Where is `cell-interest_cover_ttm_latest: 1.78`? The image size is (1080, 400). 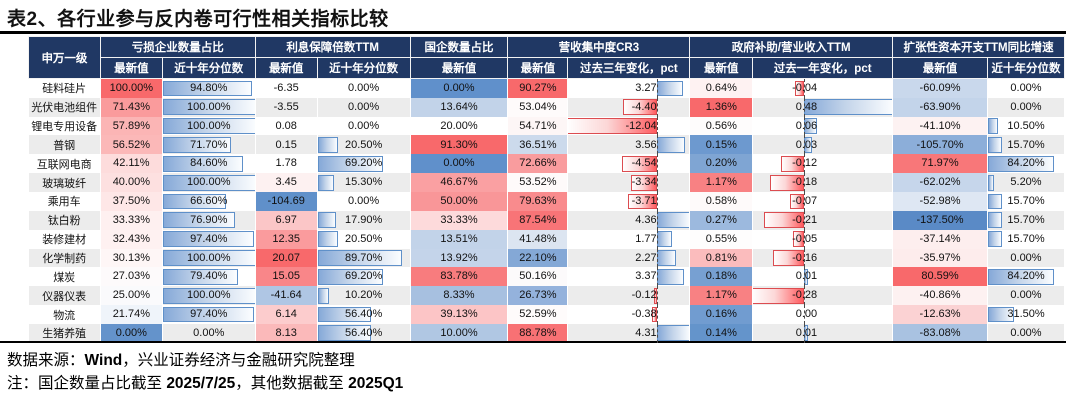 cell-interest_cover_ttm_latest: 1.78 is located at coordinates (286, 164).